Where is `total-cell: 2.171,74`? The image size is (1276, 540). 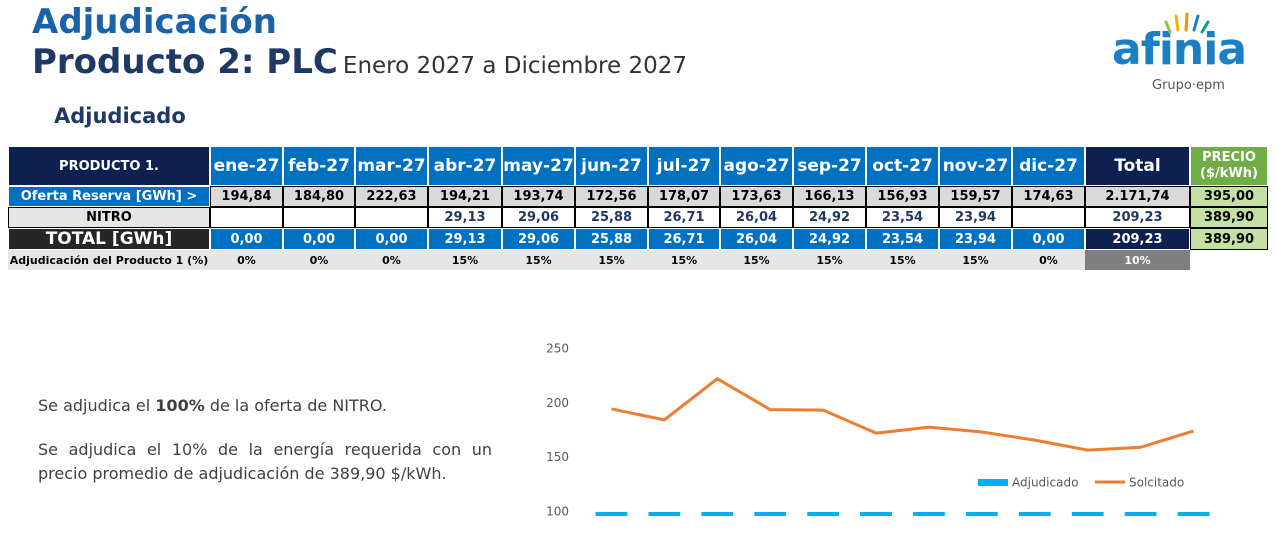 total-cell: 2.171,74 is located at coordinates (1137, 196).